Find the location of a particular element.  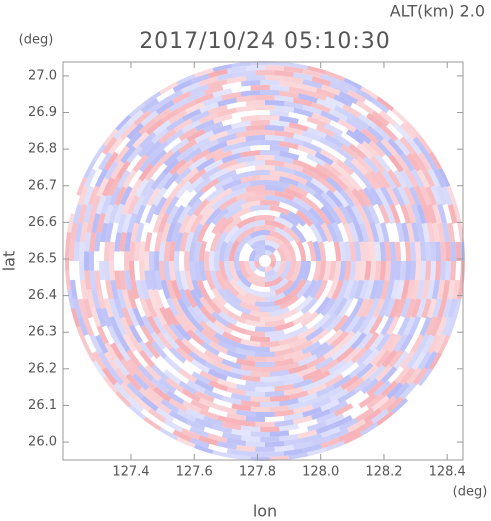

altitude-label: ALT(km) 2.0 is located at coordinates (437, 11).